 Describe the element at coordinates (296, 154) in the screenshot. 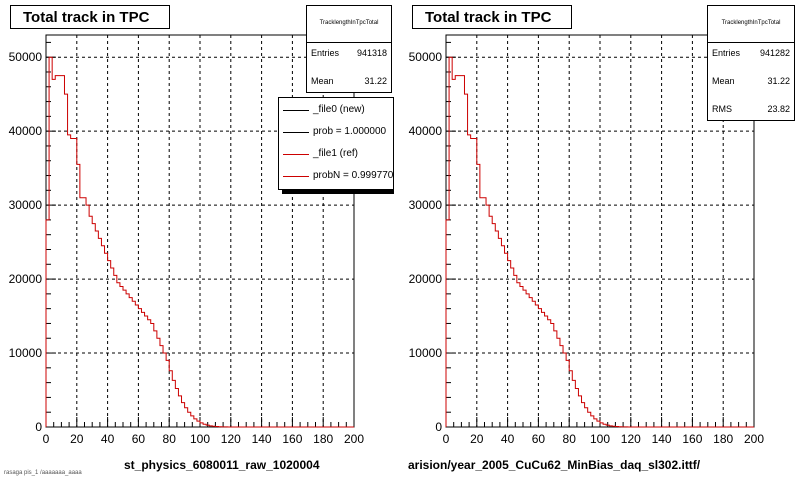

I see `legend-line-ref` at that location.